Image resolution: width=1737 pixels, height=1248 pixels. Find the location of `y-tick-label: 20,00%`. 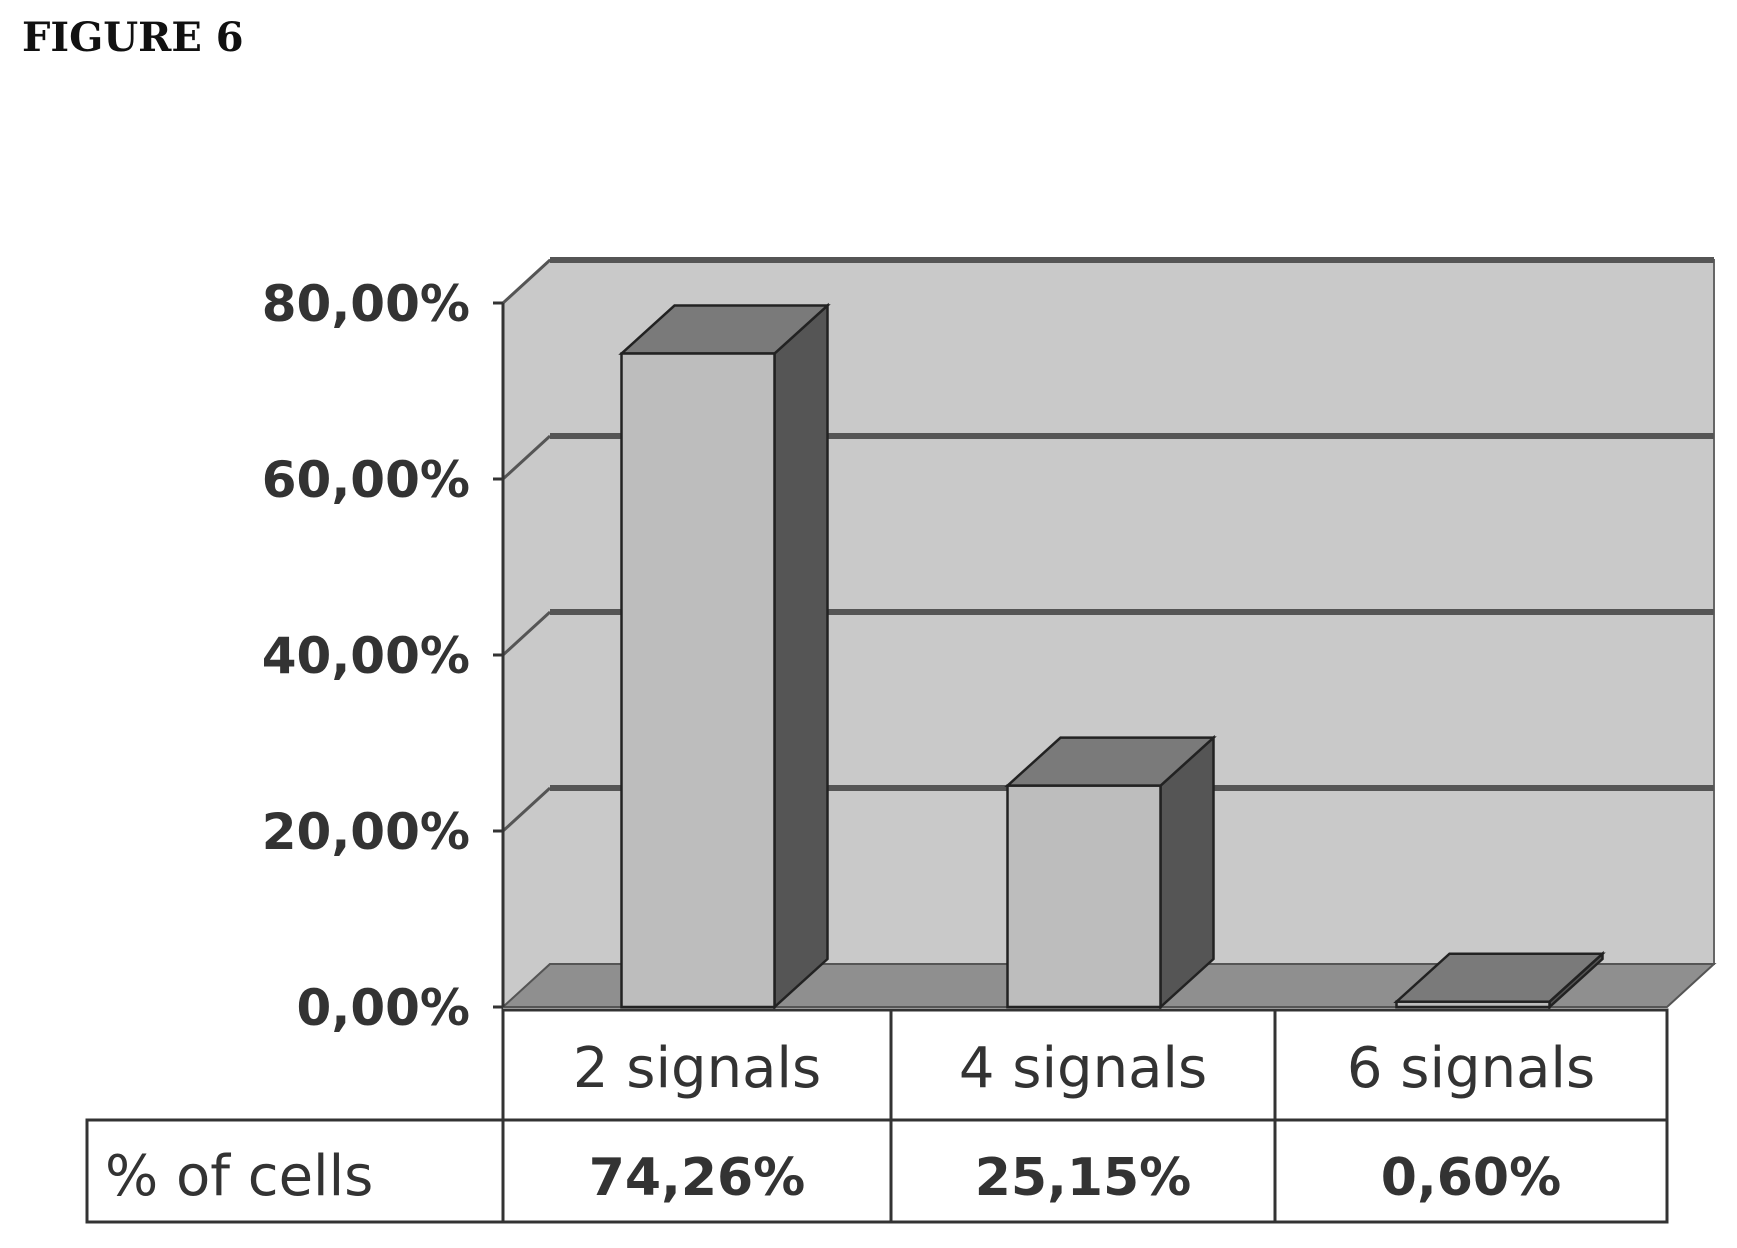

y-tick-label: 20,00% is located at coordinates (366, 832).